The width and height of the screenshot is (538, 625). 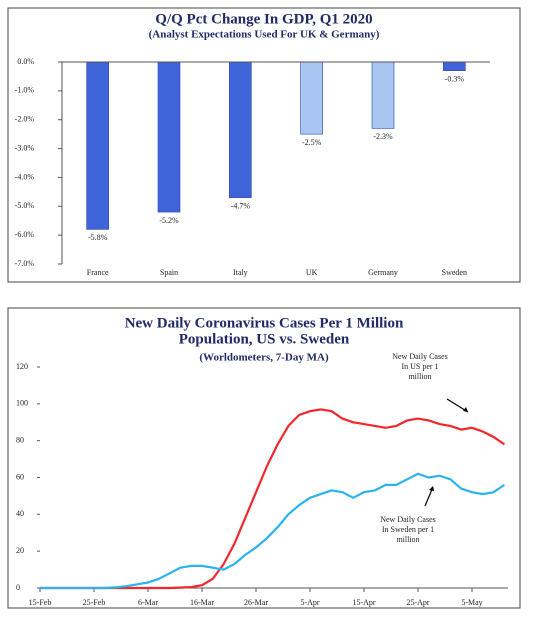 What do you see at coordinates (20, 439) in the screenshot?
I see `y-tick-label: 80` at bounding box center [20, 439].